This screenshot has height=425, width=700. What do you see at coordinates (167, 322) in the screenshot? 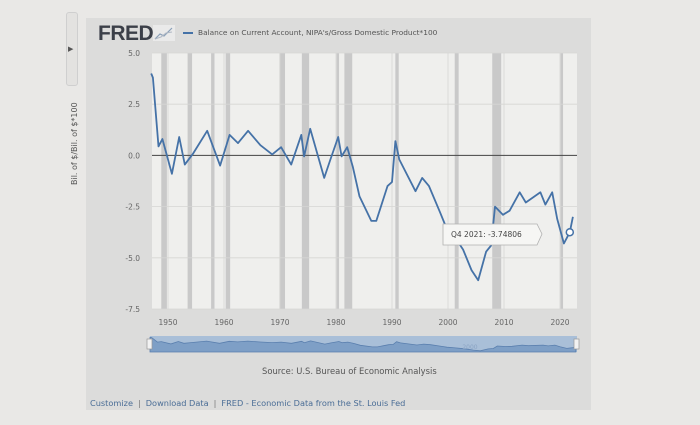
I see `x-tick-label: 1950` at bounding box center [167, 322].